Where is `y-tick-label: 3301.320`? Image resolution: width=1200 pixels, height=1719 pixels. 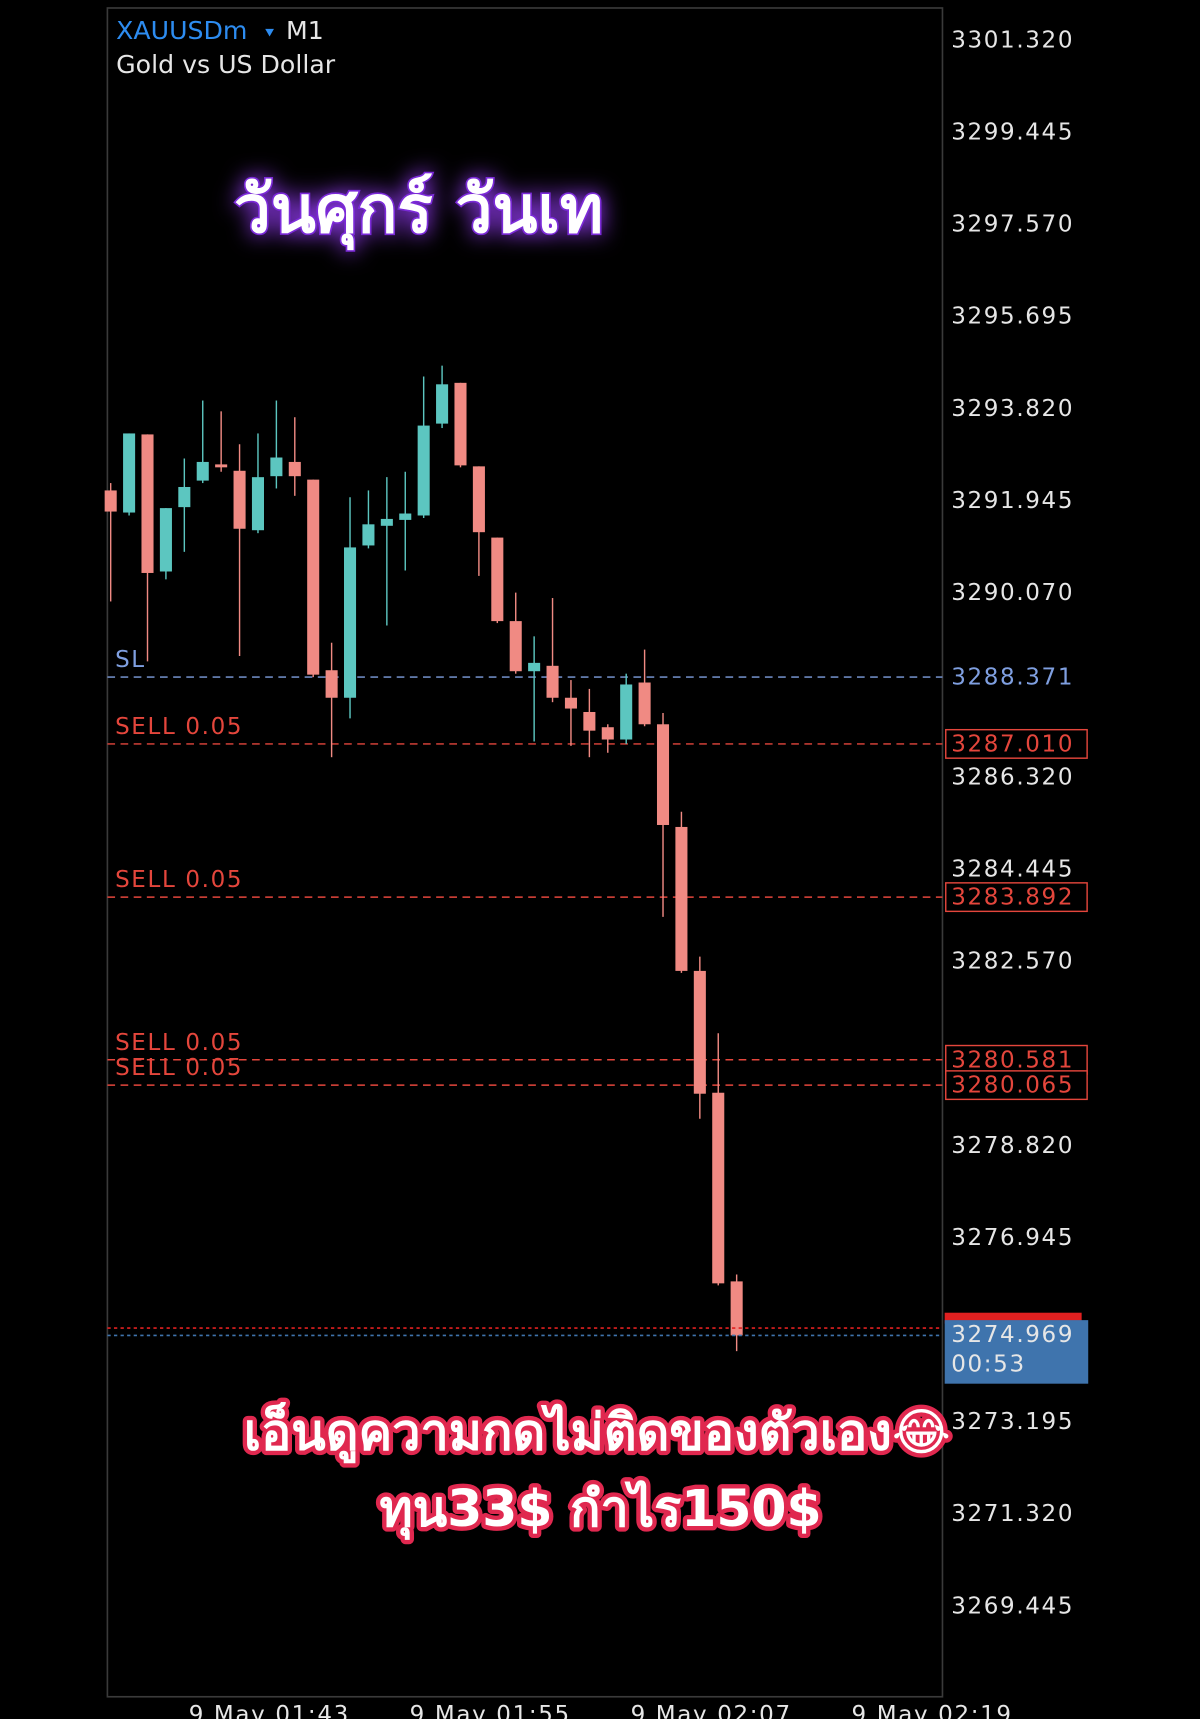
y-tick-label: 3301.320 is located at coordinates (1012, 40).